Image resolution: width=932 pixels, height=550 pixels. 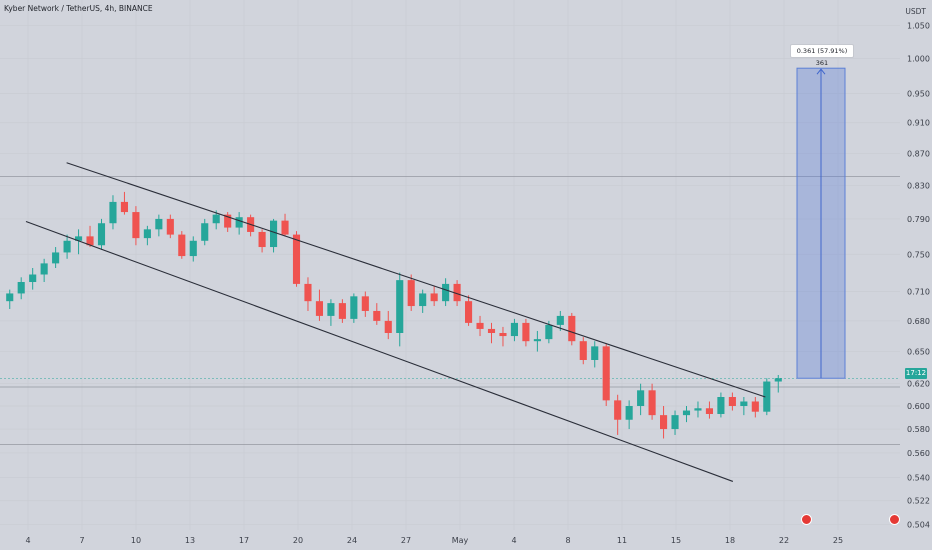 What do you see at coordinates (918, 501) in the screenshot?
I see `y-tick-label: 0.522` at bounding box center [918, 501].